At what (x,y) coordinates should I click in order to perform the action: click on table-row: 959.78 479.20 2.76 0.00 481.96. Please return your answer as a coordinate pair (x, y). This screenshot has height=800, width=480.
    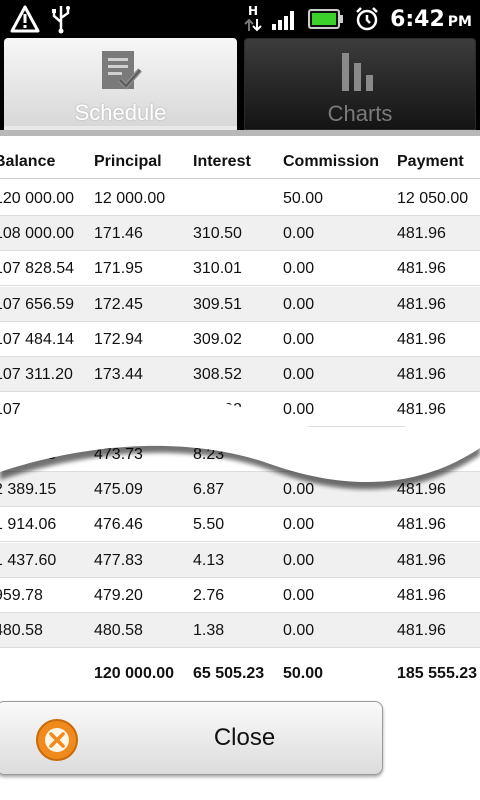
    Looking at the image, I should click on (240, 595).